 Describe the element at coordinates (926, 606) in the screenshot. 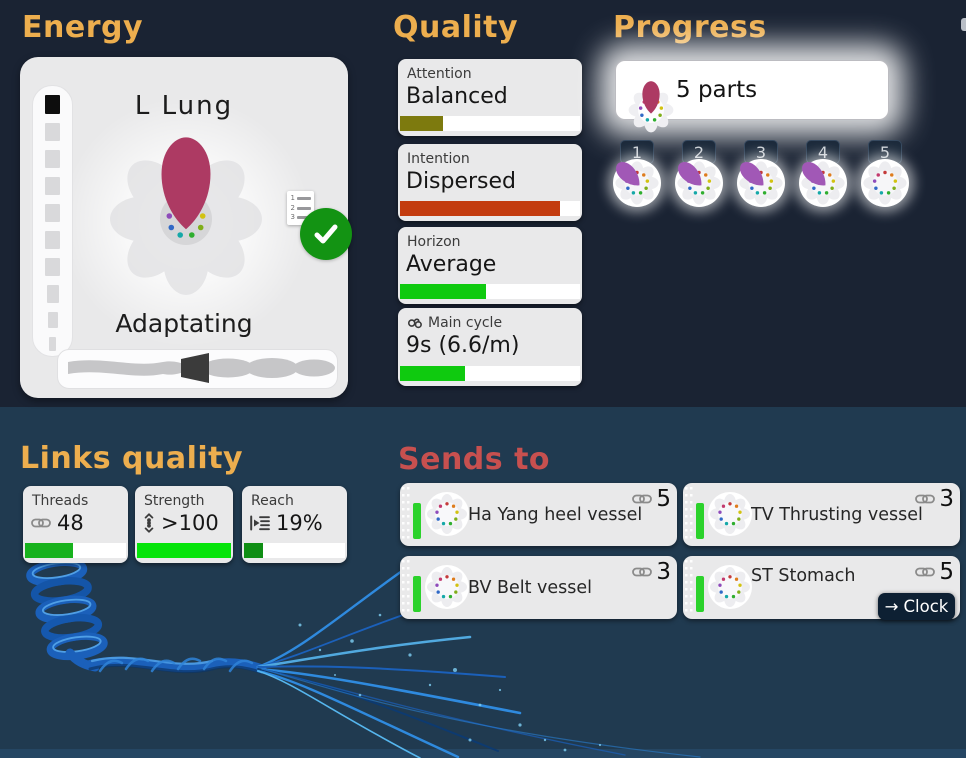

I see `clock-button-label: Clock` at that location.